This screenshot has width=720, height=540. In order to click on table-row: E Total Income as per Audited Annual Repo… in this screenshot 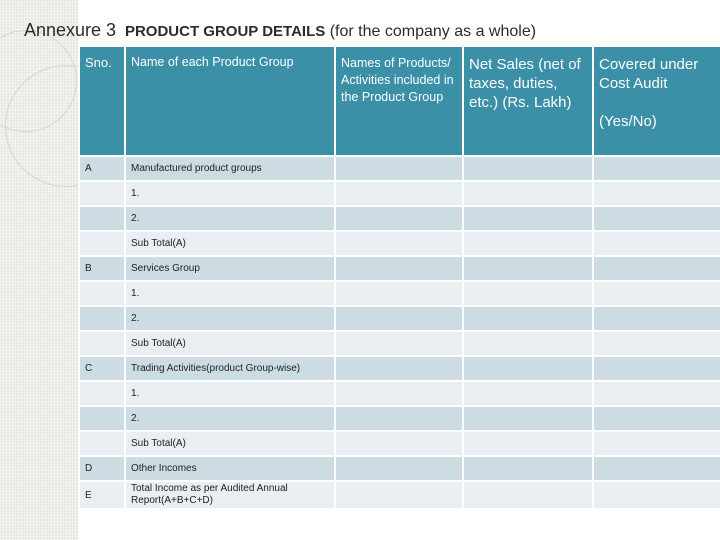, I will do `click(399, 495)`.